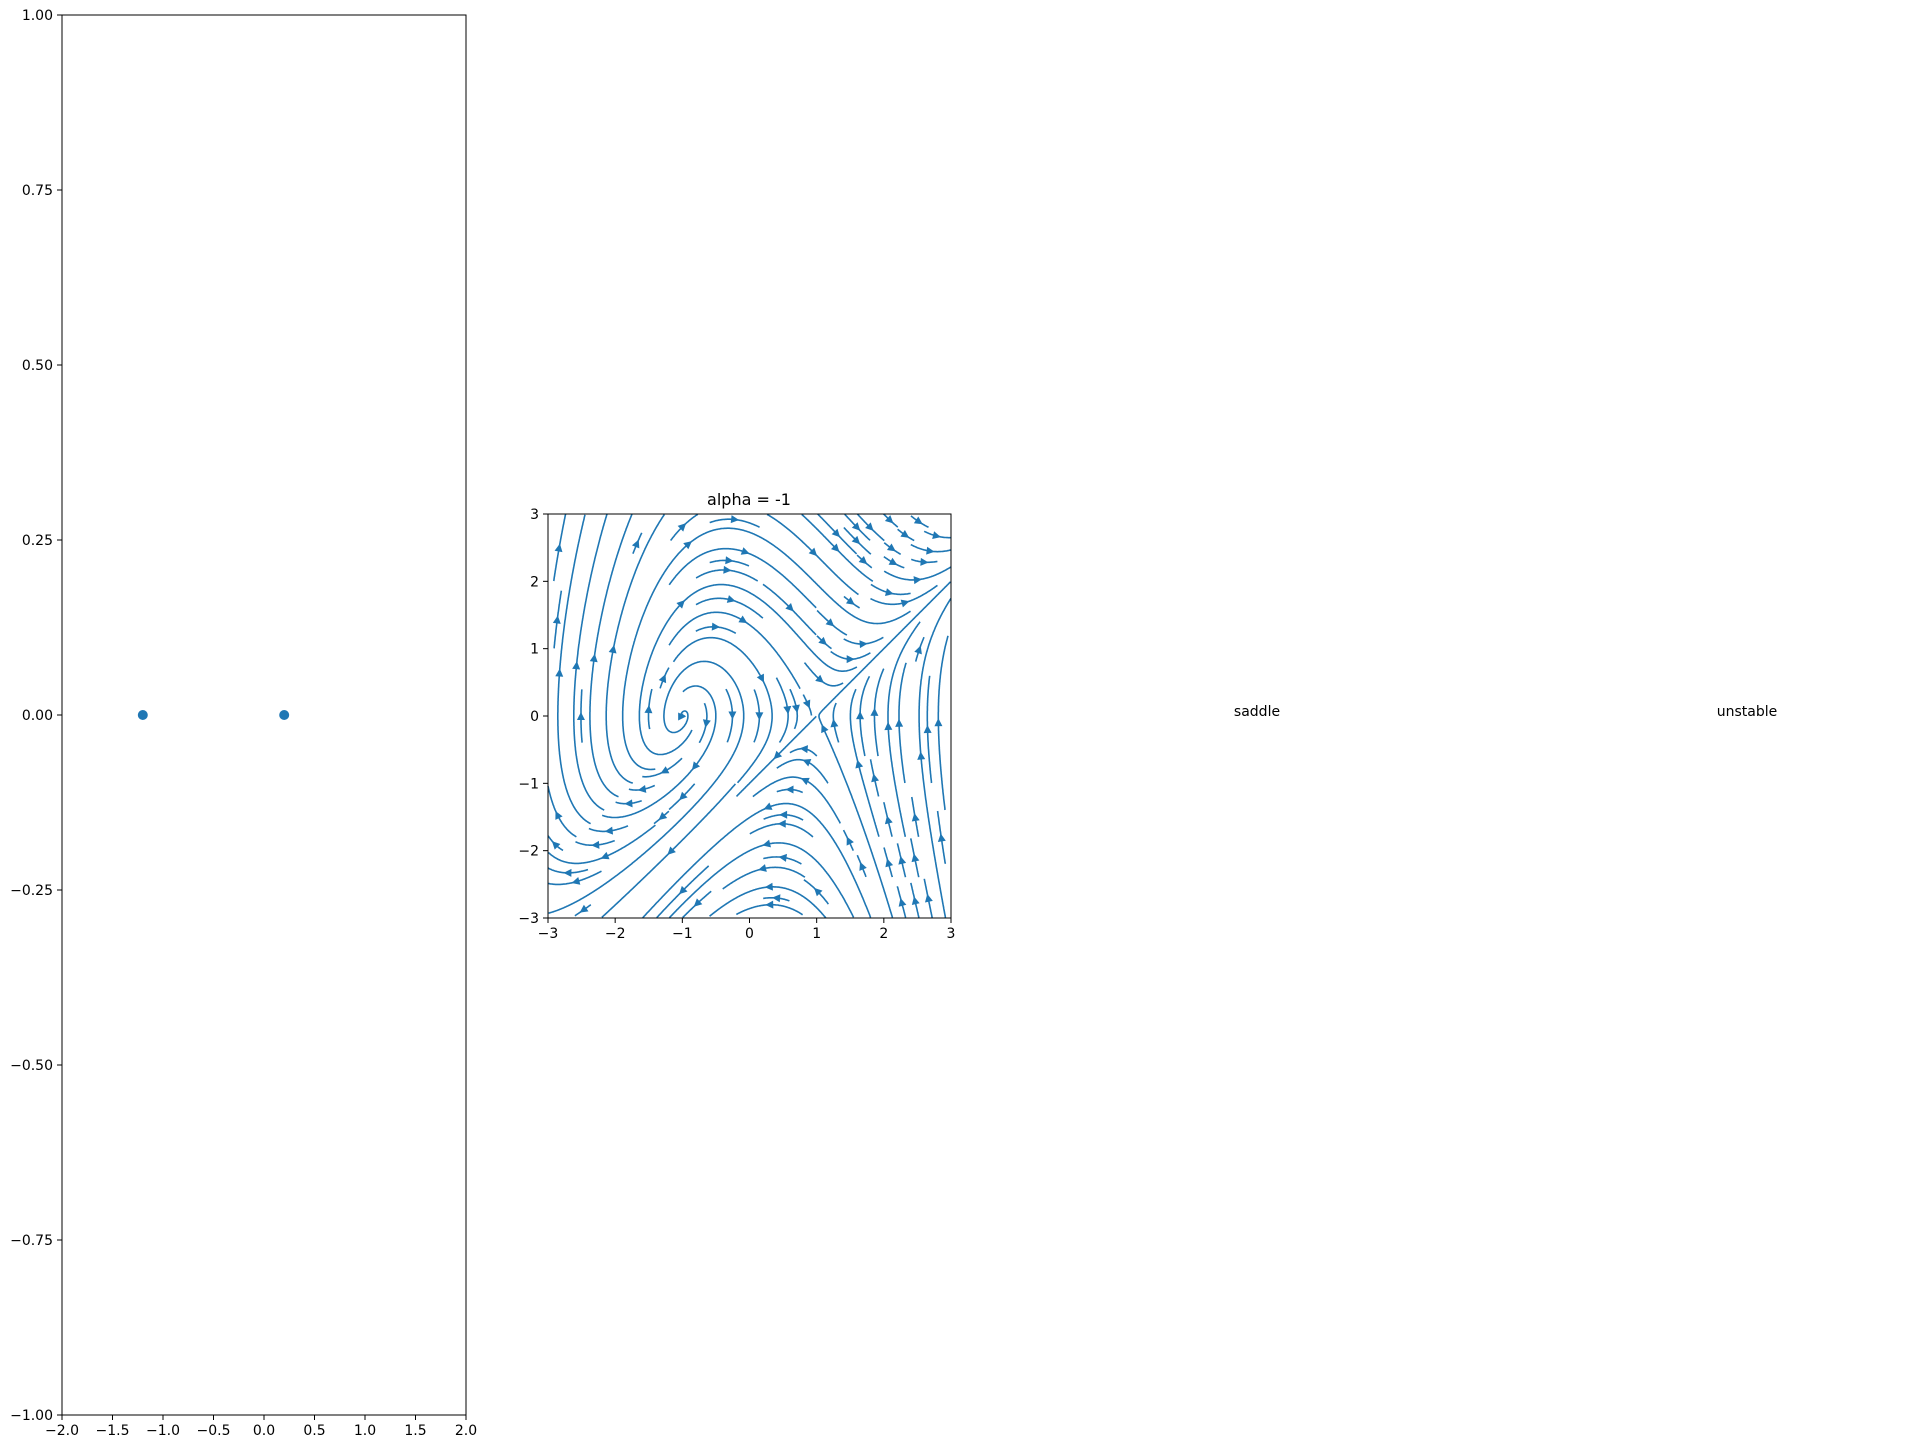 The image size is (1912, 1436). What do you see at coordinates (749, 716) in the screenshot?
I see `stream-lines` at bounding box center [749, 716].